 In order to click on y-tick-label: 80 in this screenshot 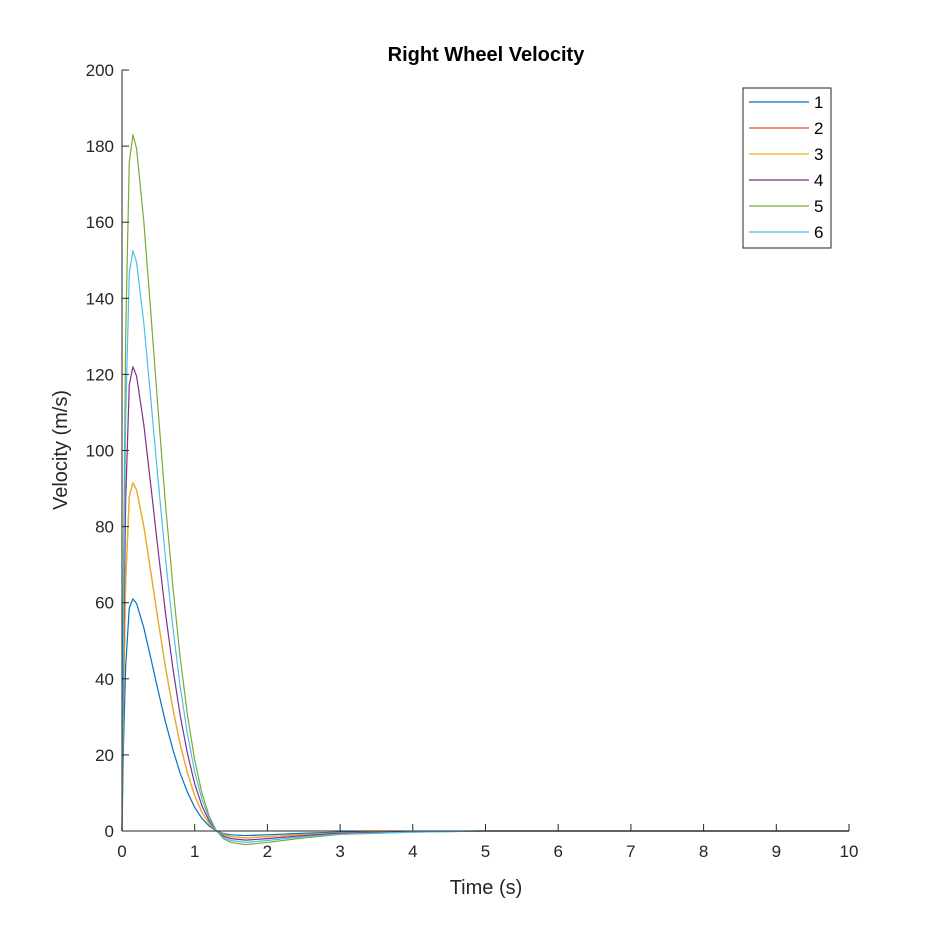, I will do `click(104, 527)`.